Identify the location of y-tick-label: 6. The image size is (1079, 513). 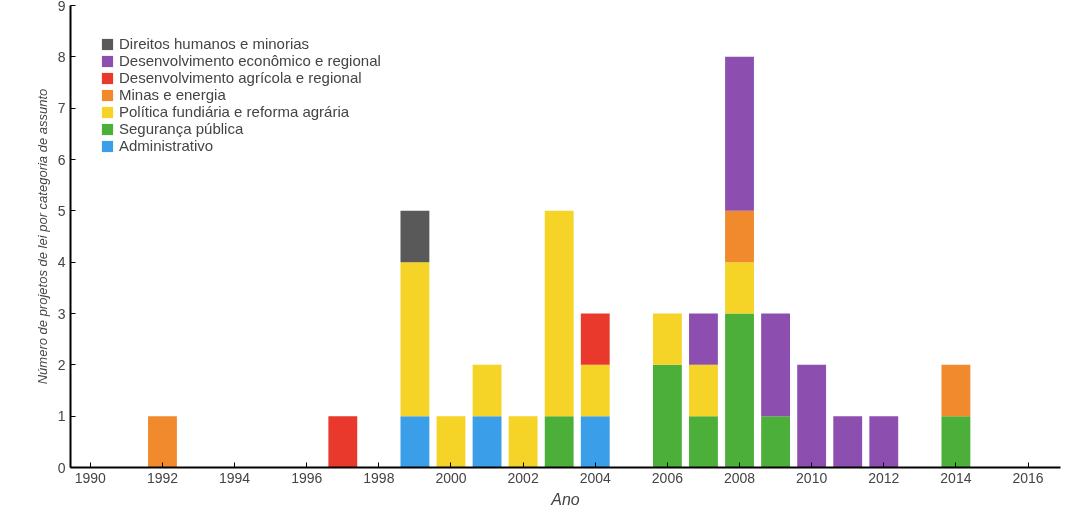
(61, 159).